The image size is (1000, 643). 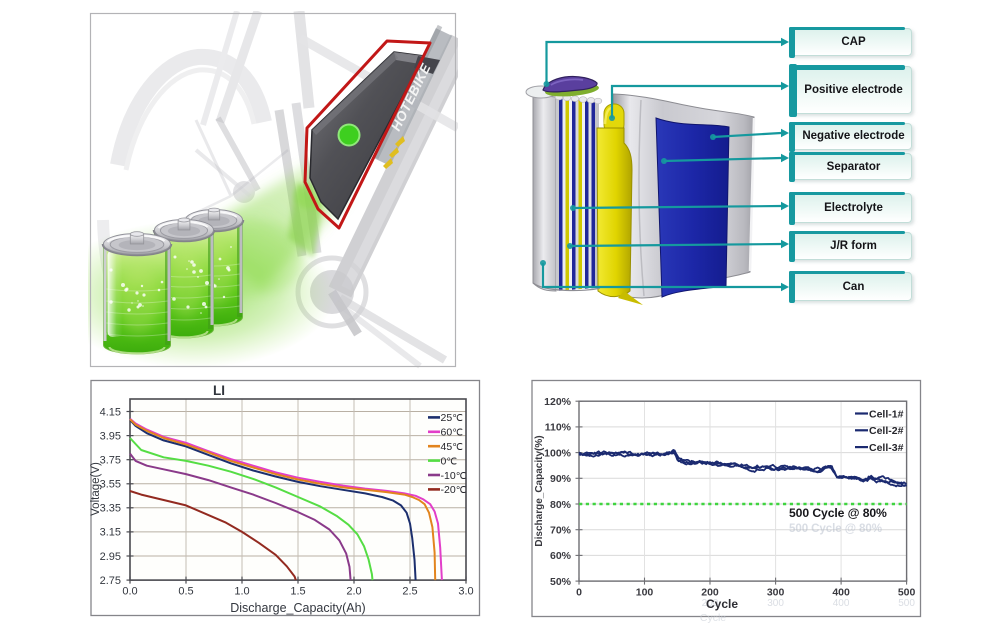 I want to click on svg-text: 2.95, so click(x=110, y=557).